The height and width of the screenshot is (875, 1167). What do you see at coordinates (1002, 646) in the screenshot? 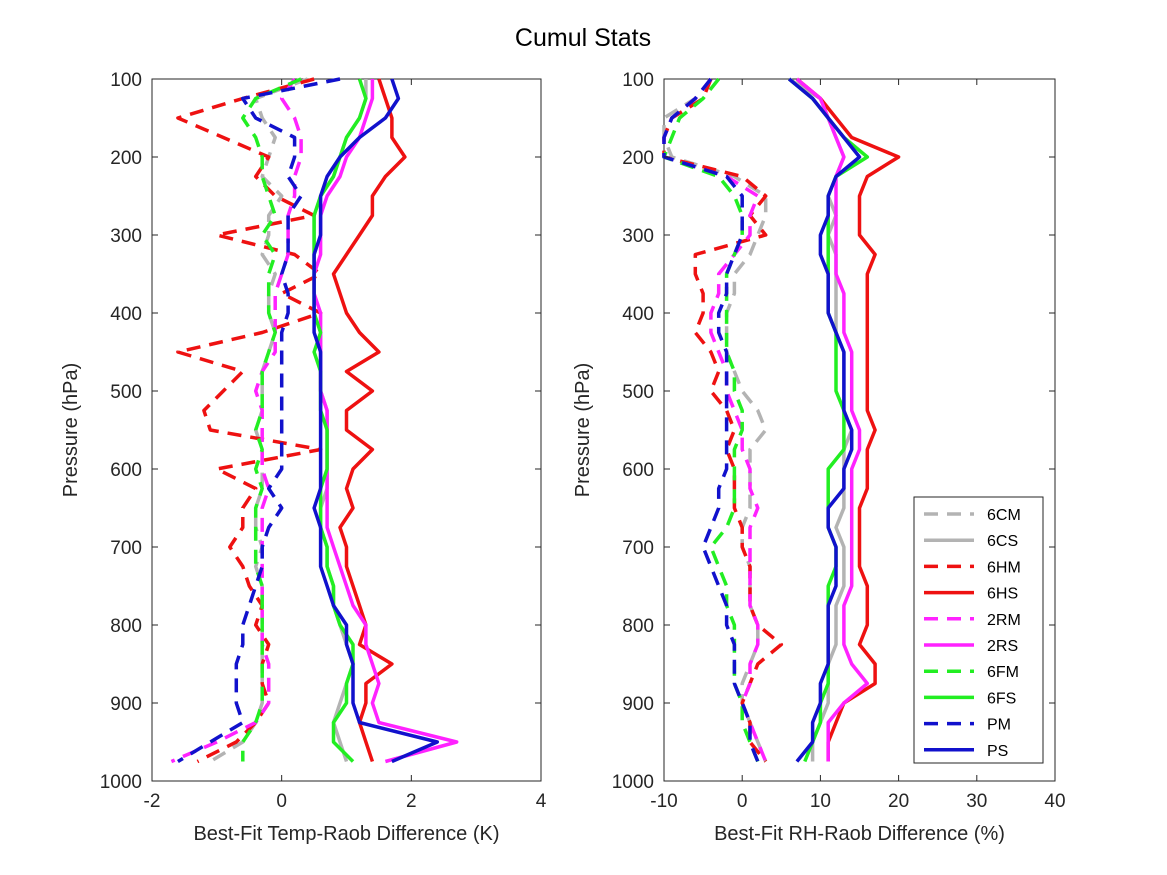
I see `legend-label-2RS: 2RS` at bounding box center [1002, 646].